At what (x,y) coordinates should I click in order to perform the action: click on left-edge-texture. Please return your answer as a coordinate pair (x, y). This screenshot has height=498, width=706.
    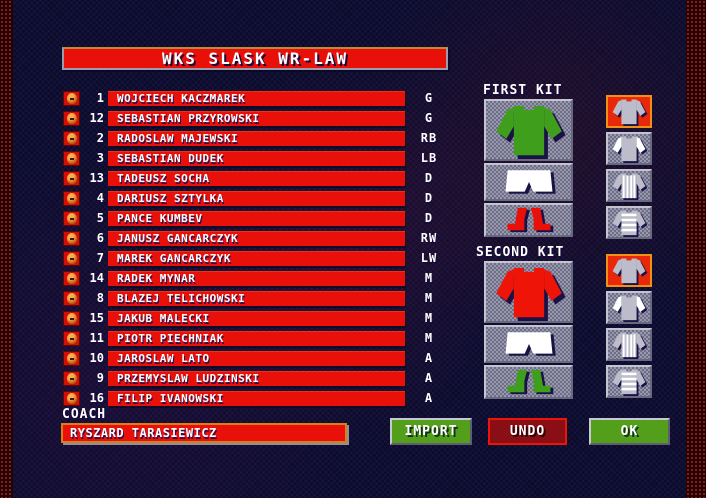
    Looking at the image, I should click on (6, 249).